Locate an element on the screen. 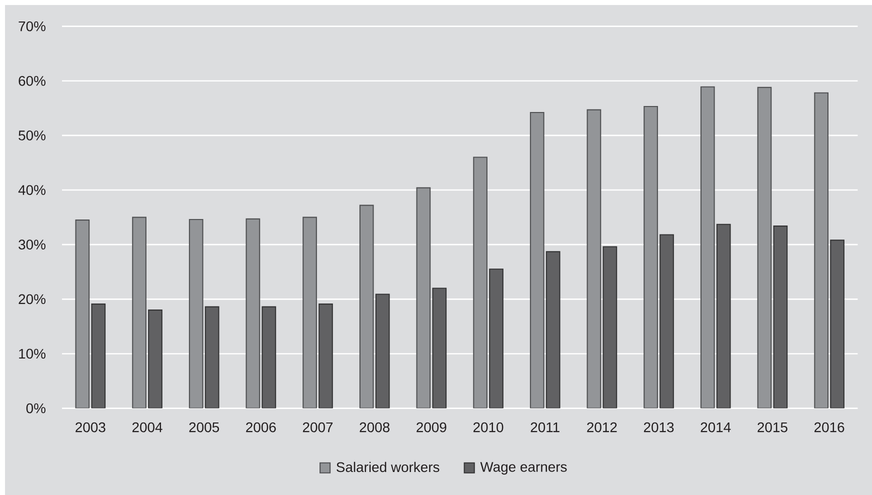 The width and height of the screenshot is (872, 495). legend-label: Wage earners is located at coordinates (523, 468).